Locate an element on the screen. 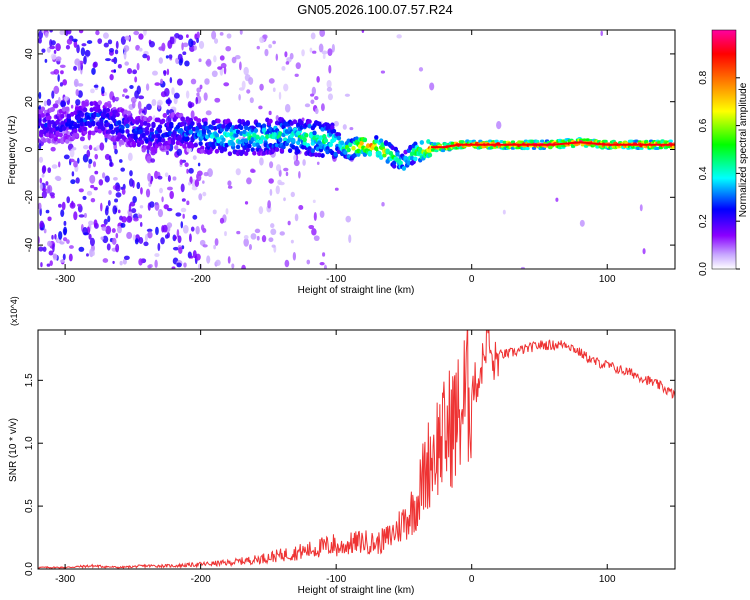  x-tick-label: 100 is located at coordinates (607, 279).